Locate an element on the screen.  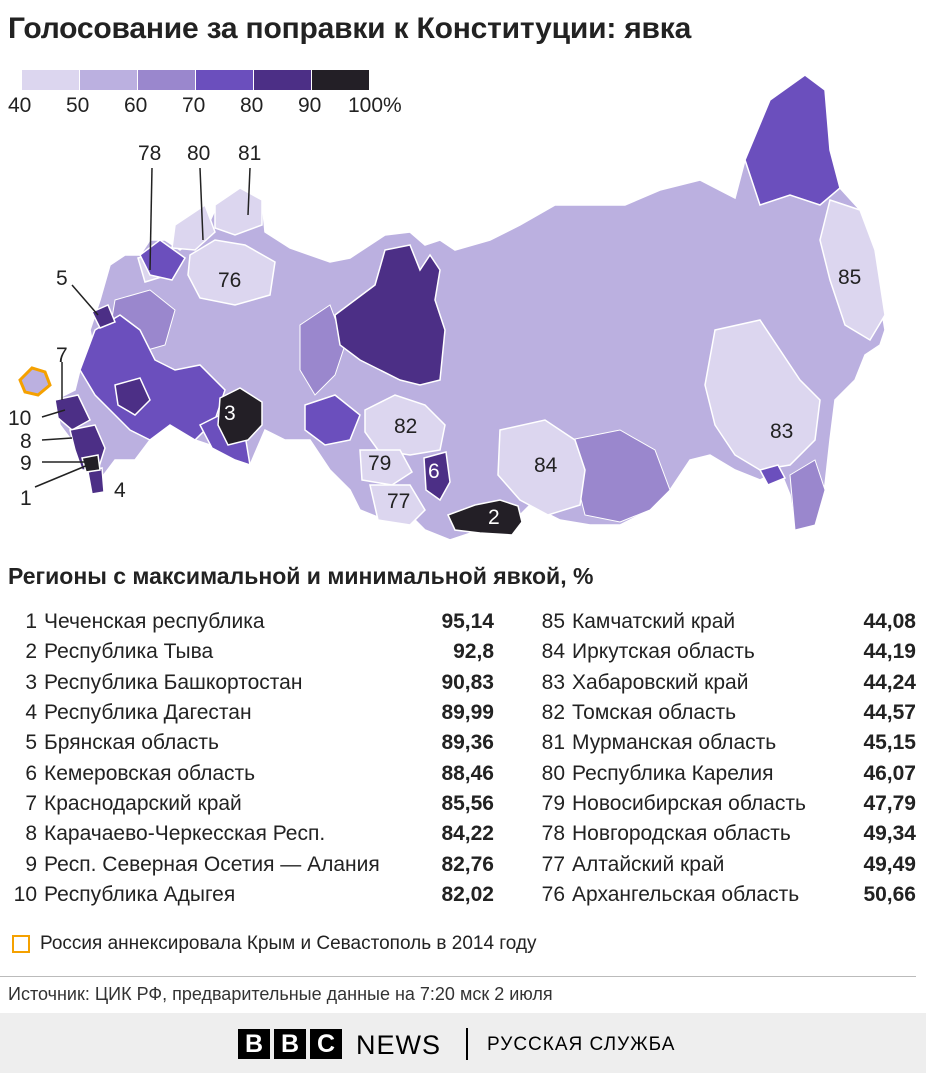
region-name: Респ. Северная Осетия — Алания is located at coordinates (212, 864).